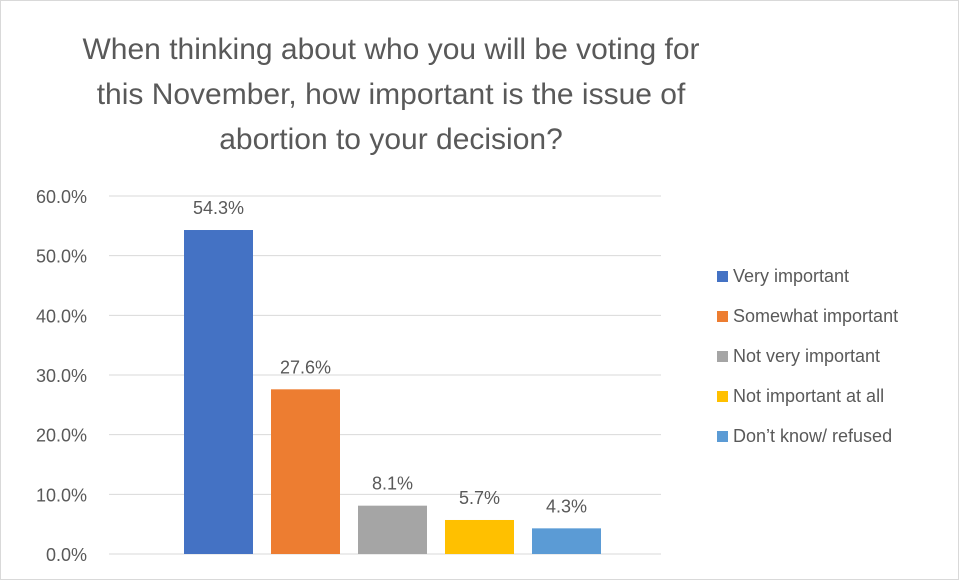 The width and height of the screenshot is (959, 580). I want to click on y-tick-label: 0.0%, so click(66, 555).